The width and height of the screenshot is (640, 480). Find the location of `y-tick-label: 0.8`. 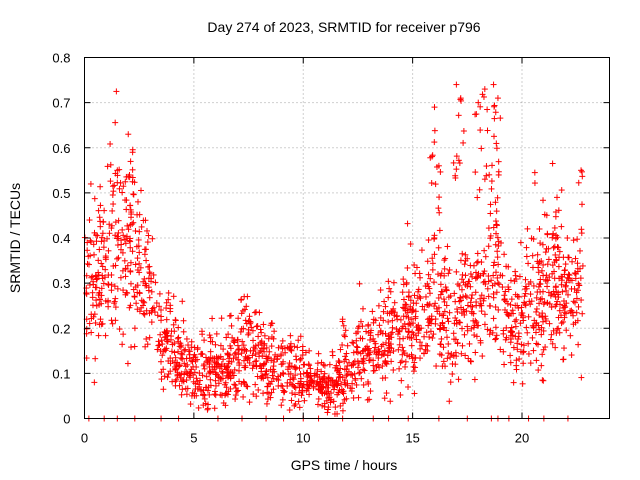

y-tick-label: 0.8 is located at coordinates (61, 58).